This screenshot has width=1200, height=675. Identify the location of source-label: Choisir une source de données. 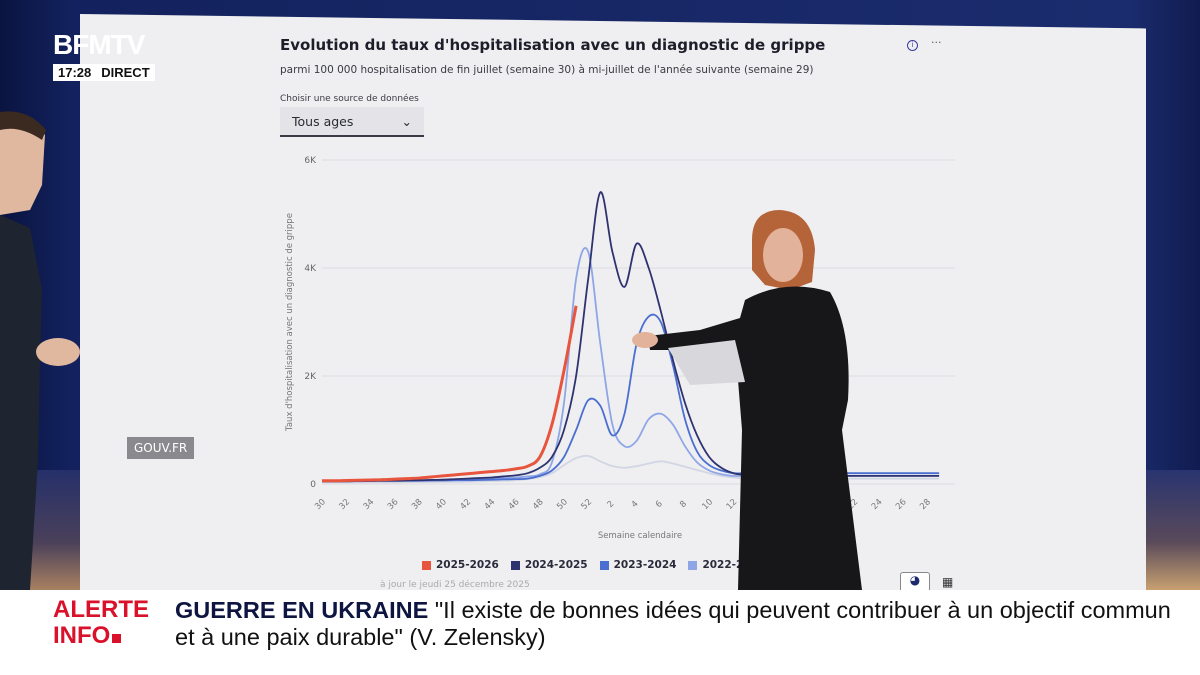
(349, 99).